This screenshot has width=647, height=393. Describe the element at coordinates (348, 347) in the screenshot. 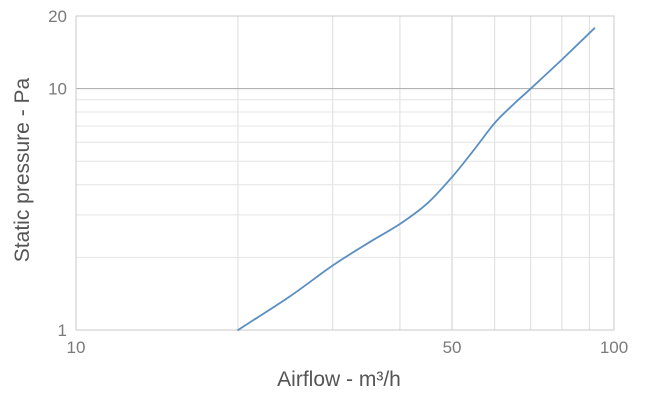

I see `x-tick-labels: 10 50 100` at that location.